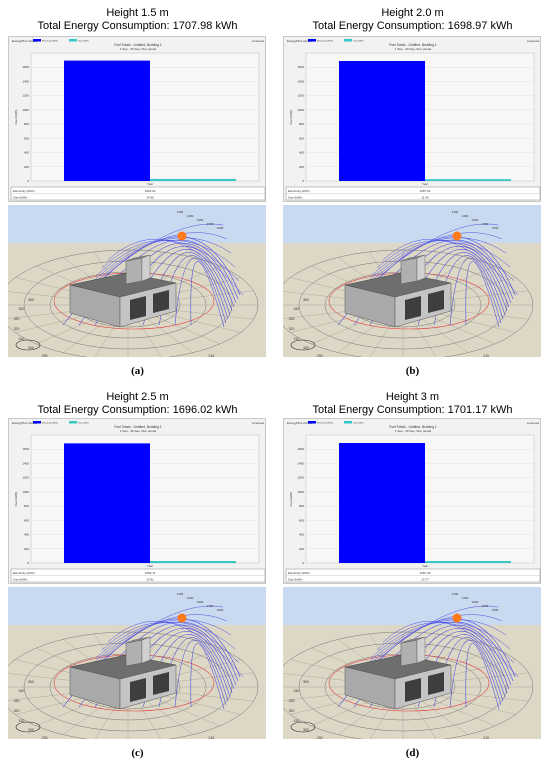 The image size is (550, 764). I want to click on table-row-value: 13.91, so click(150, 580).